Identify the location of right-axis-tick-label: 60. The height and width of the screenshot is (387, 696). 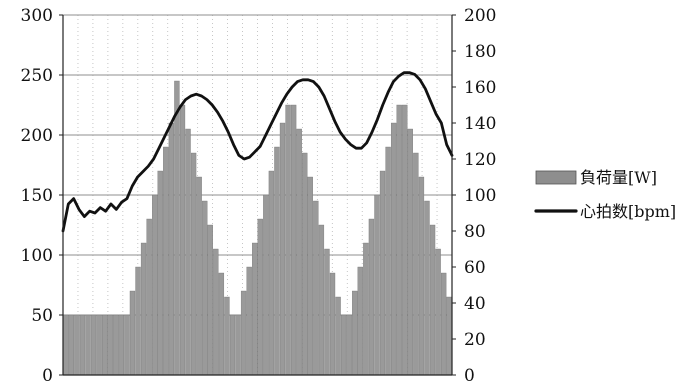
(475, 268).